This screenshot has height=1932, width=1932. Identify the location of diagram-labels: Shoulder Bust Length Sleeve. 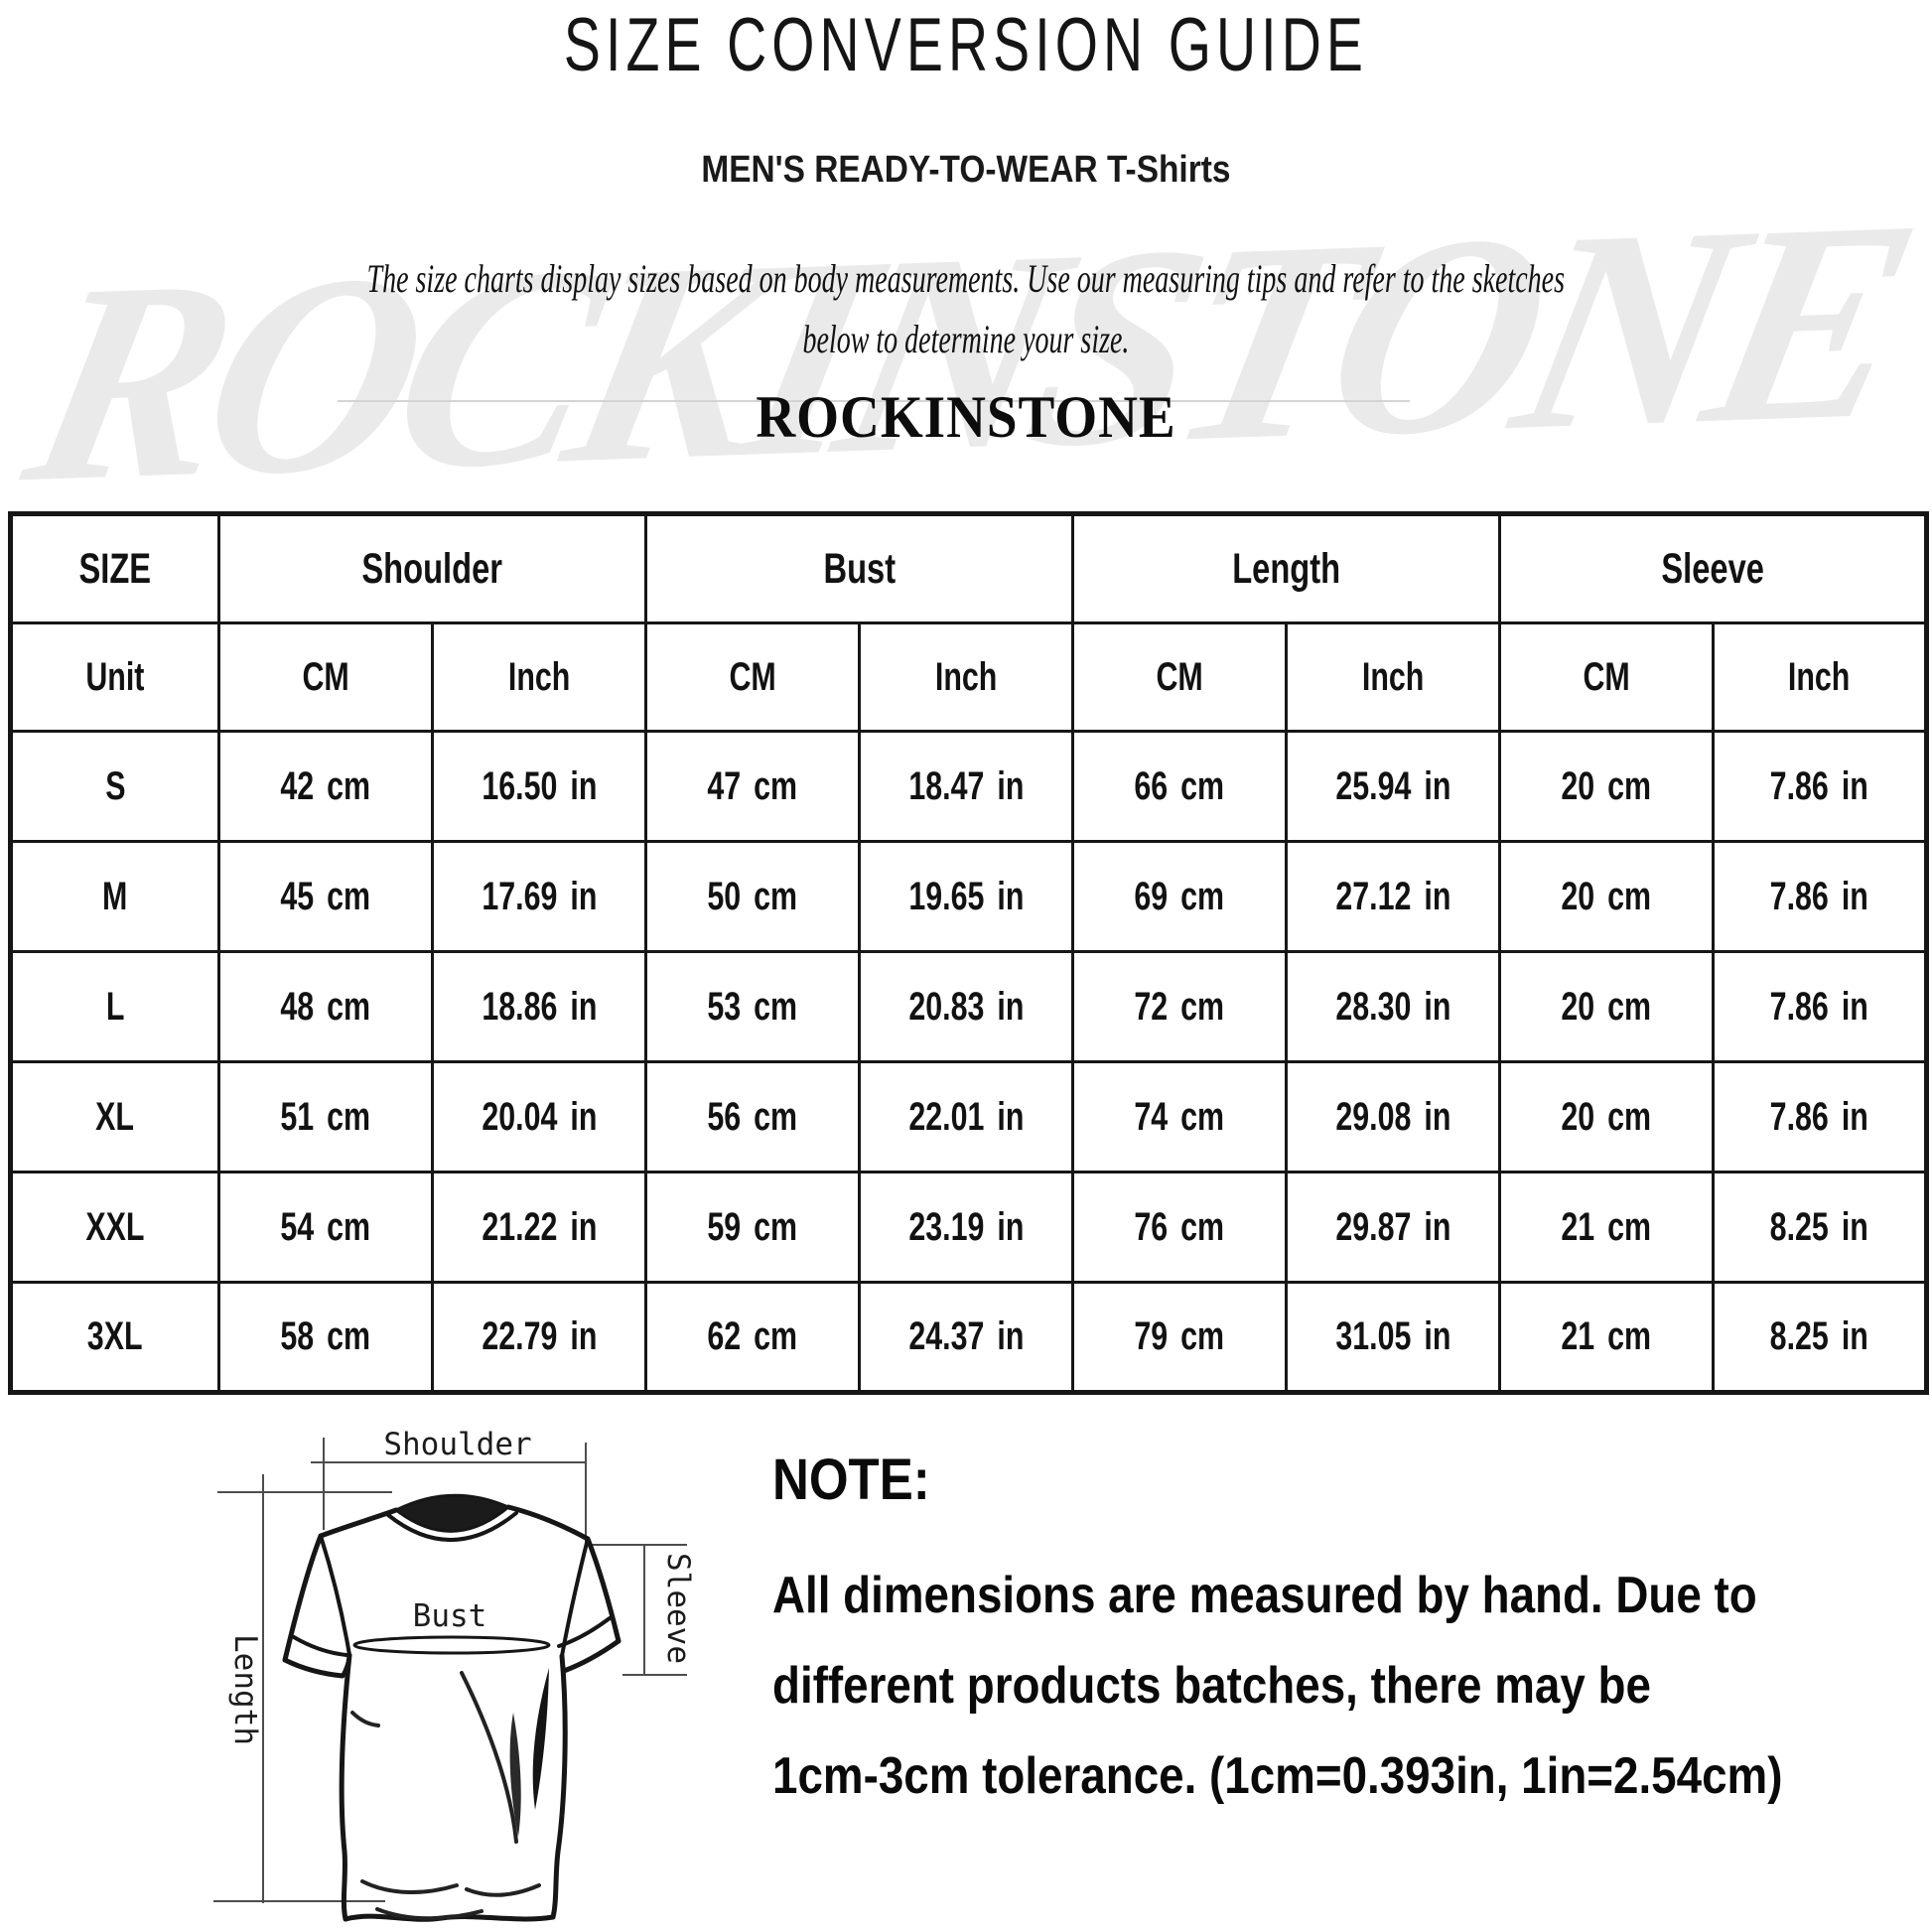
(462, 1586).